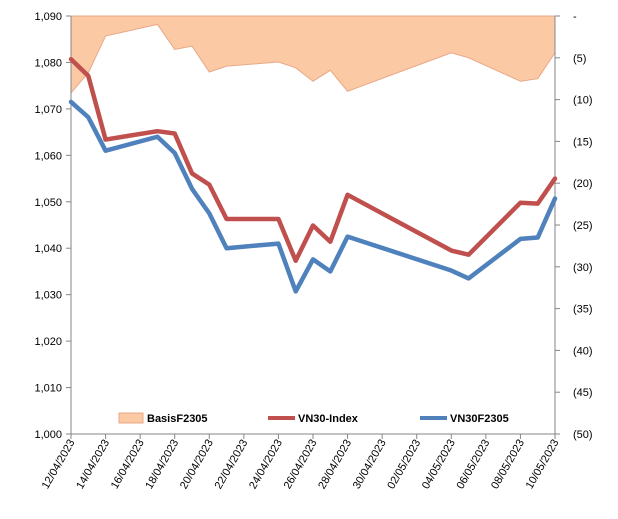 The height and width of the screenshot is (519, 618). Describe the element at coordinates (48, 63) in the screenshot. I see `y-left-tick-label: 1,080` at that location.